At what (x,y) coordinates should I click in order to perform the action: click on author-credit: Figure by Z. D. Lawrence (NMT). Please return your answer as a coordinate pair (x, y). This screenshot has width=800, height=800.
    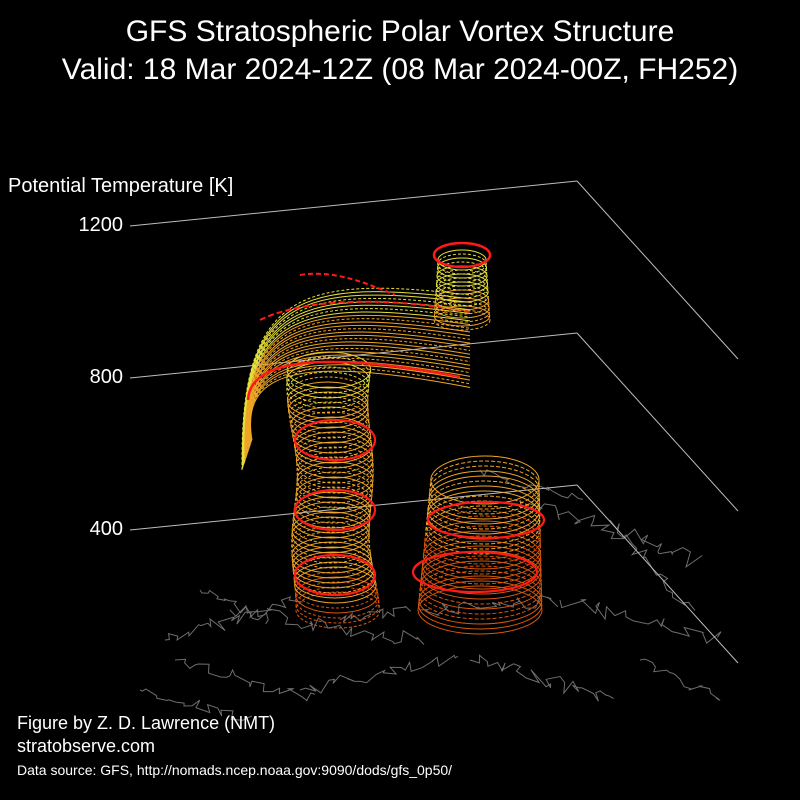
    Looking at the image, I should click on (146, 723).